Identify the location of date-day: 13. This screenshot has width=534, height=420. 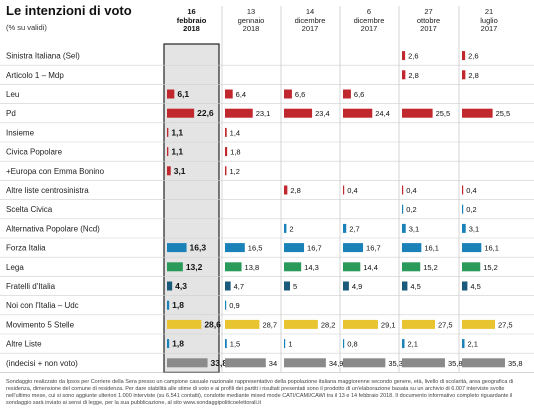
(251, 11).